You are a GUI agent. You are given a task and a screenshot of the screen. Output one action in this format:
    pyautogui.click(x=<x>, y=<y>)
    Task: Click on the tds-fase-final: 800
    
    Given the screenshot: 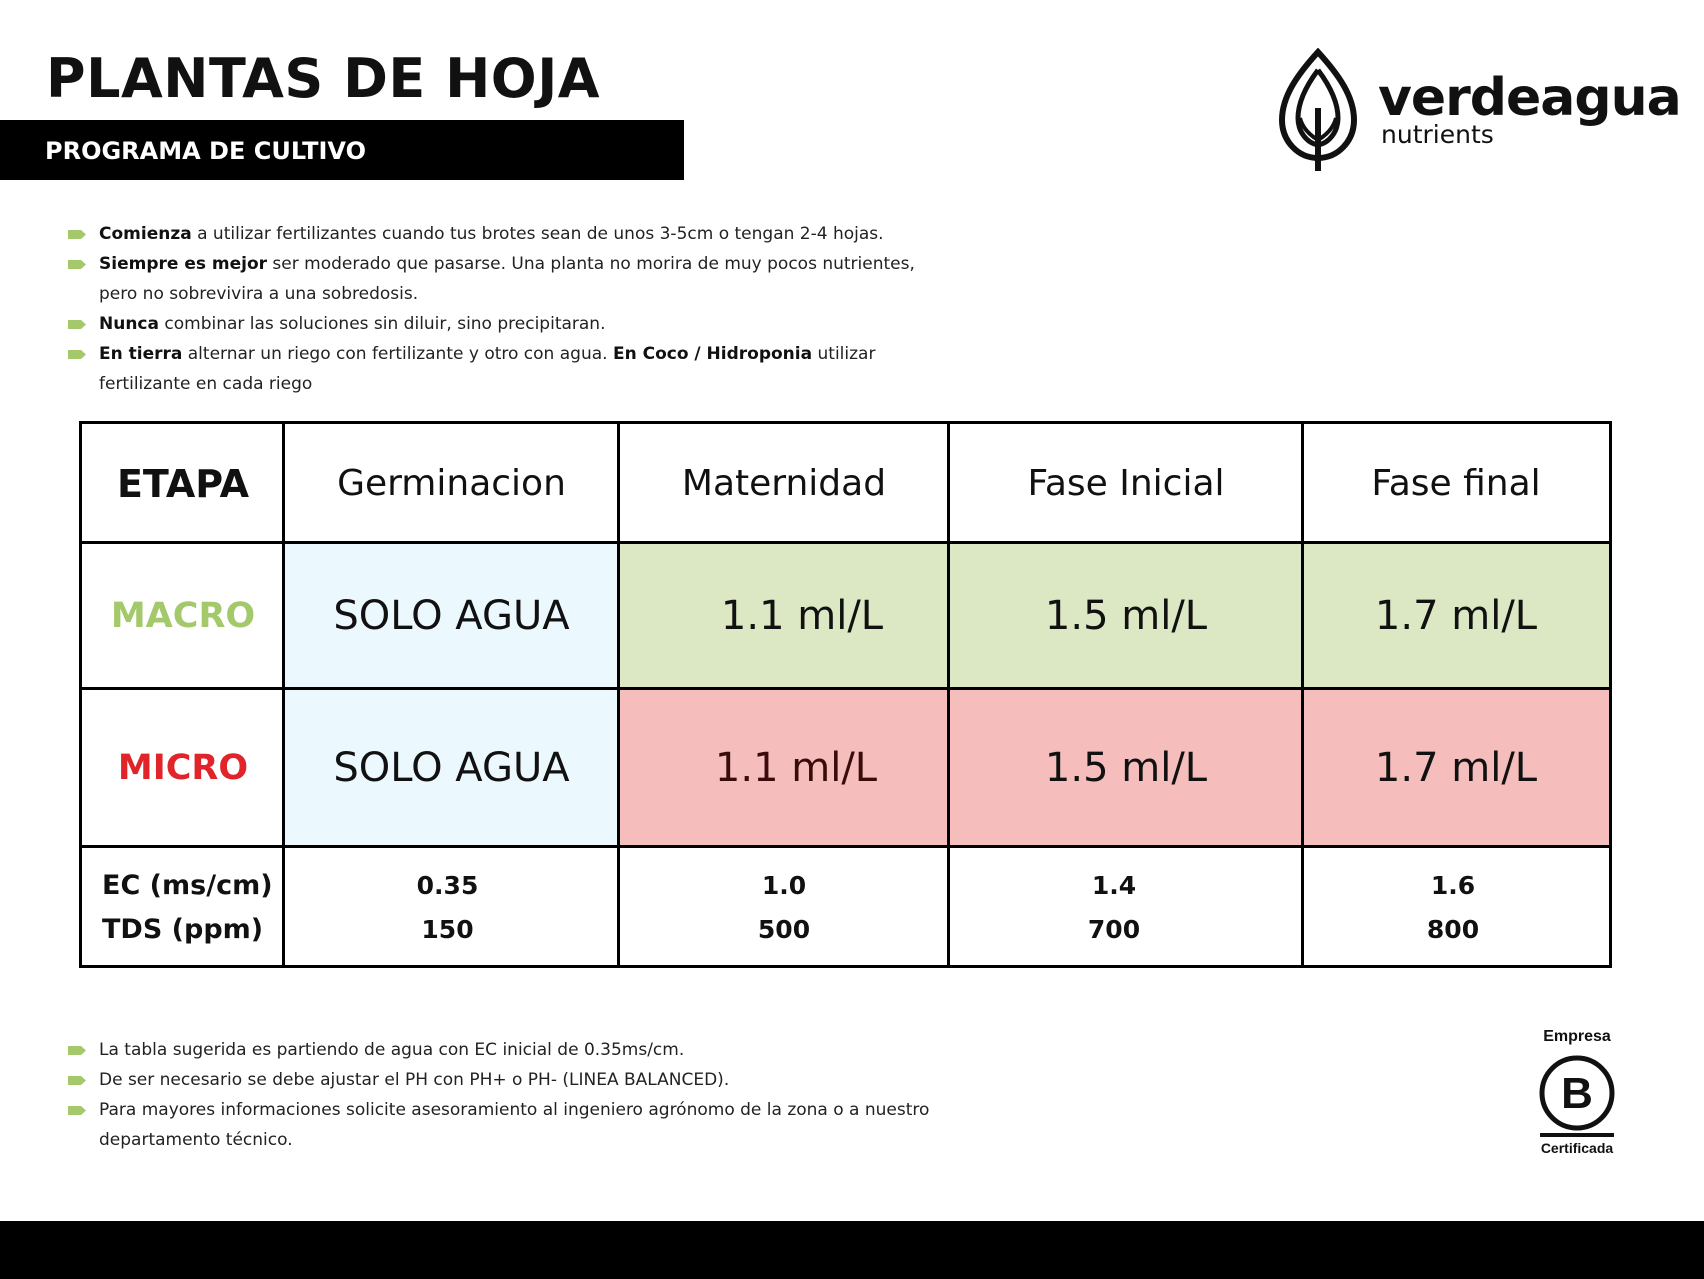 What is the action you would take?
    pyautogui.click(x=1453, y=929)
    